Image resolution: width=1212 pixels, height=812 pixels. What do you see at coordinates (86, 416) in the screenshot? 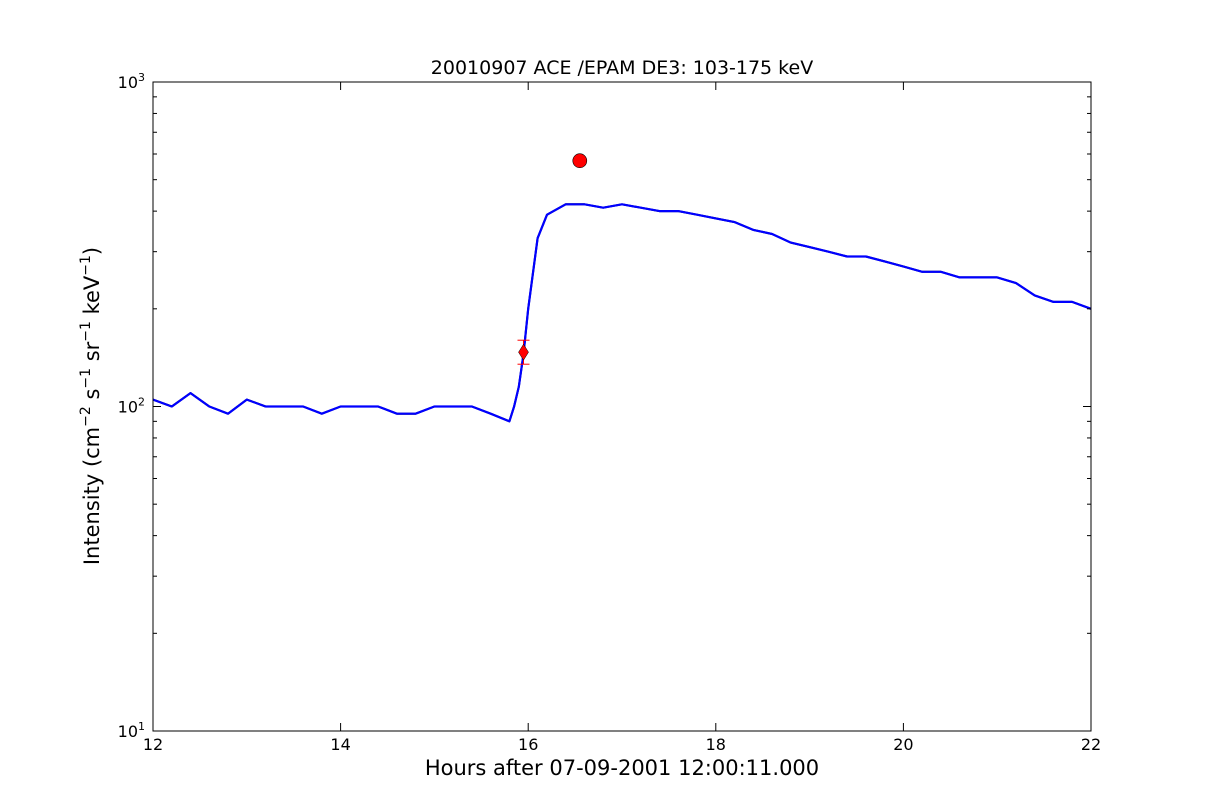
I see `y-axis-label-sup: −2` at bounding box center [86, 416].